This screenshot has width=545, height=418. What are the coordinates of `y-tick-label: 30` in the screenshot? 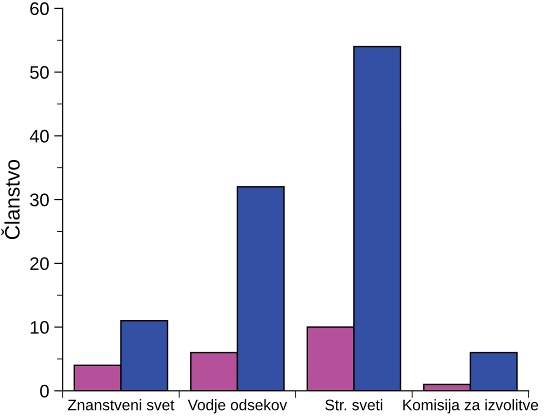 It's located at (39, 200).